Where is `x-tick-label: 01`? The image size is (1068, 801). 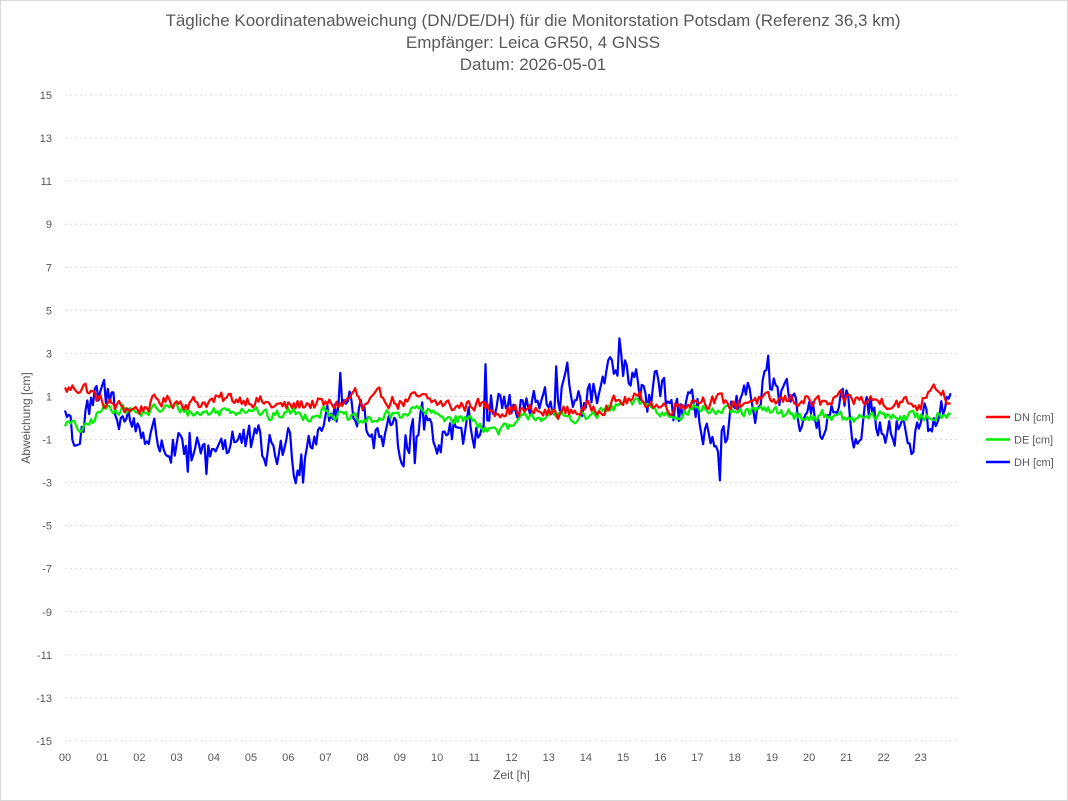 x-tick-label: 01 is located at coordinates (102, 758).